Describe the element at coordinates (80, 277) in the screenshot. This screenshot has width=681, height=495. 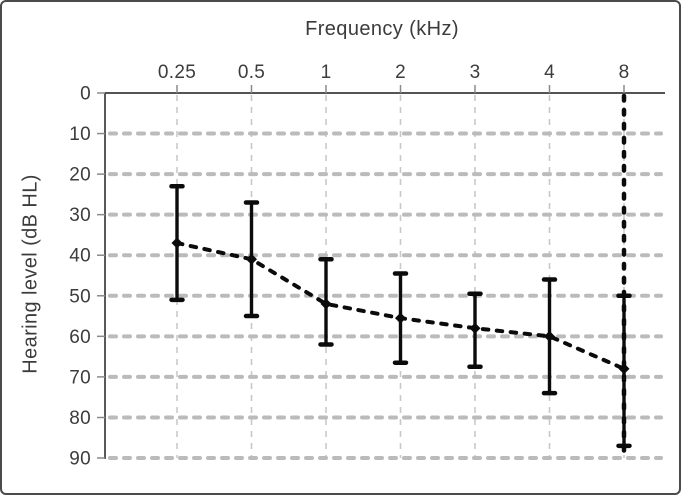
I see `y-tick-labels: 0 10 20 30 40 50 60 70 80 90` at that location.